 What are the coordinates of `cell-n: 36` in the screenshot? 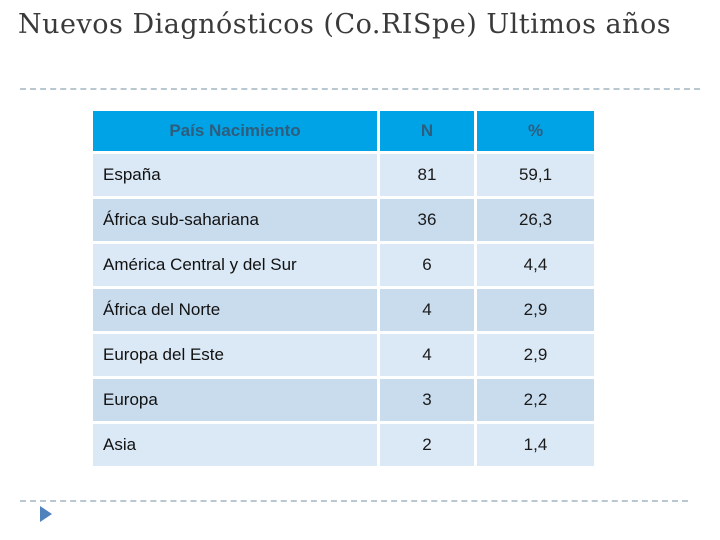 It's located at (427, 220).